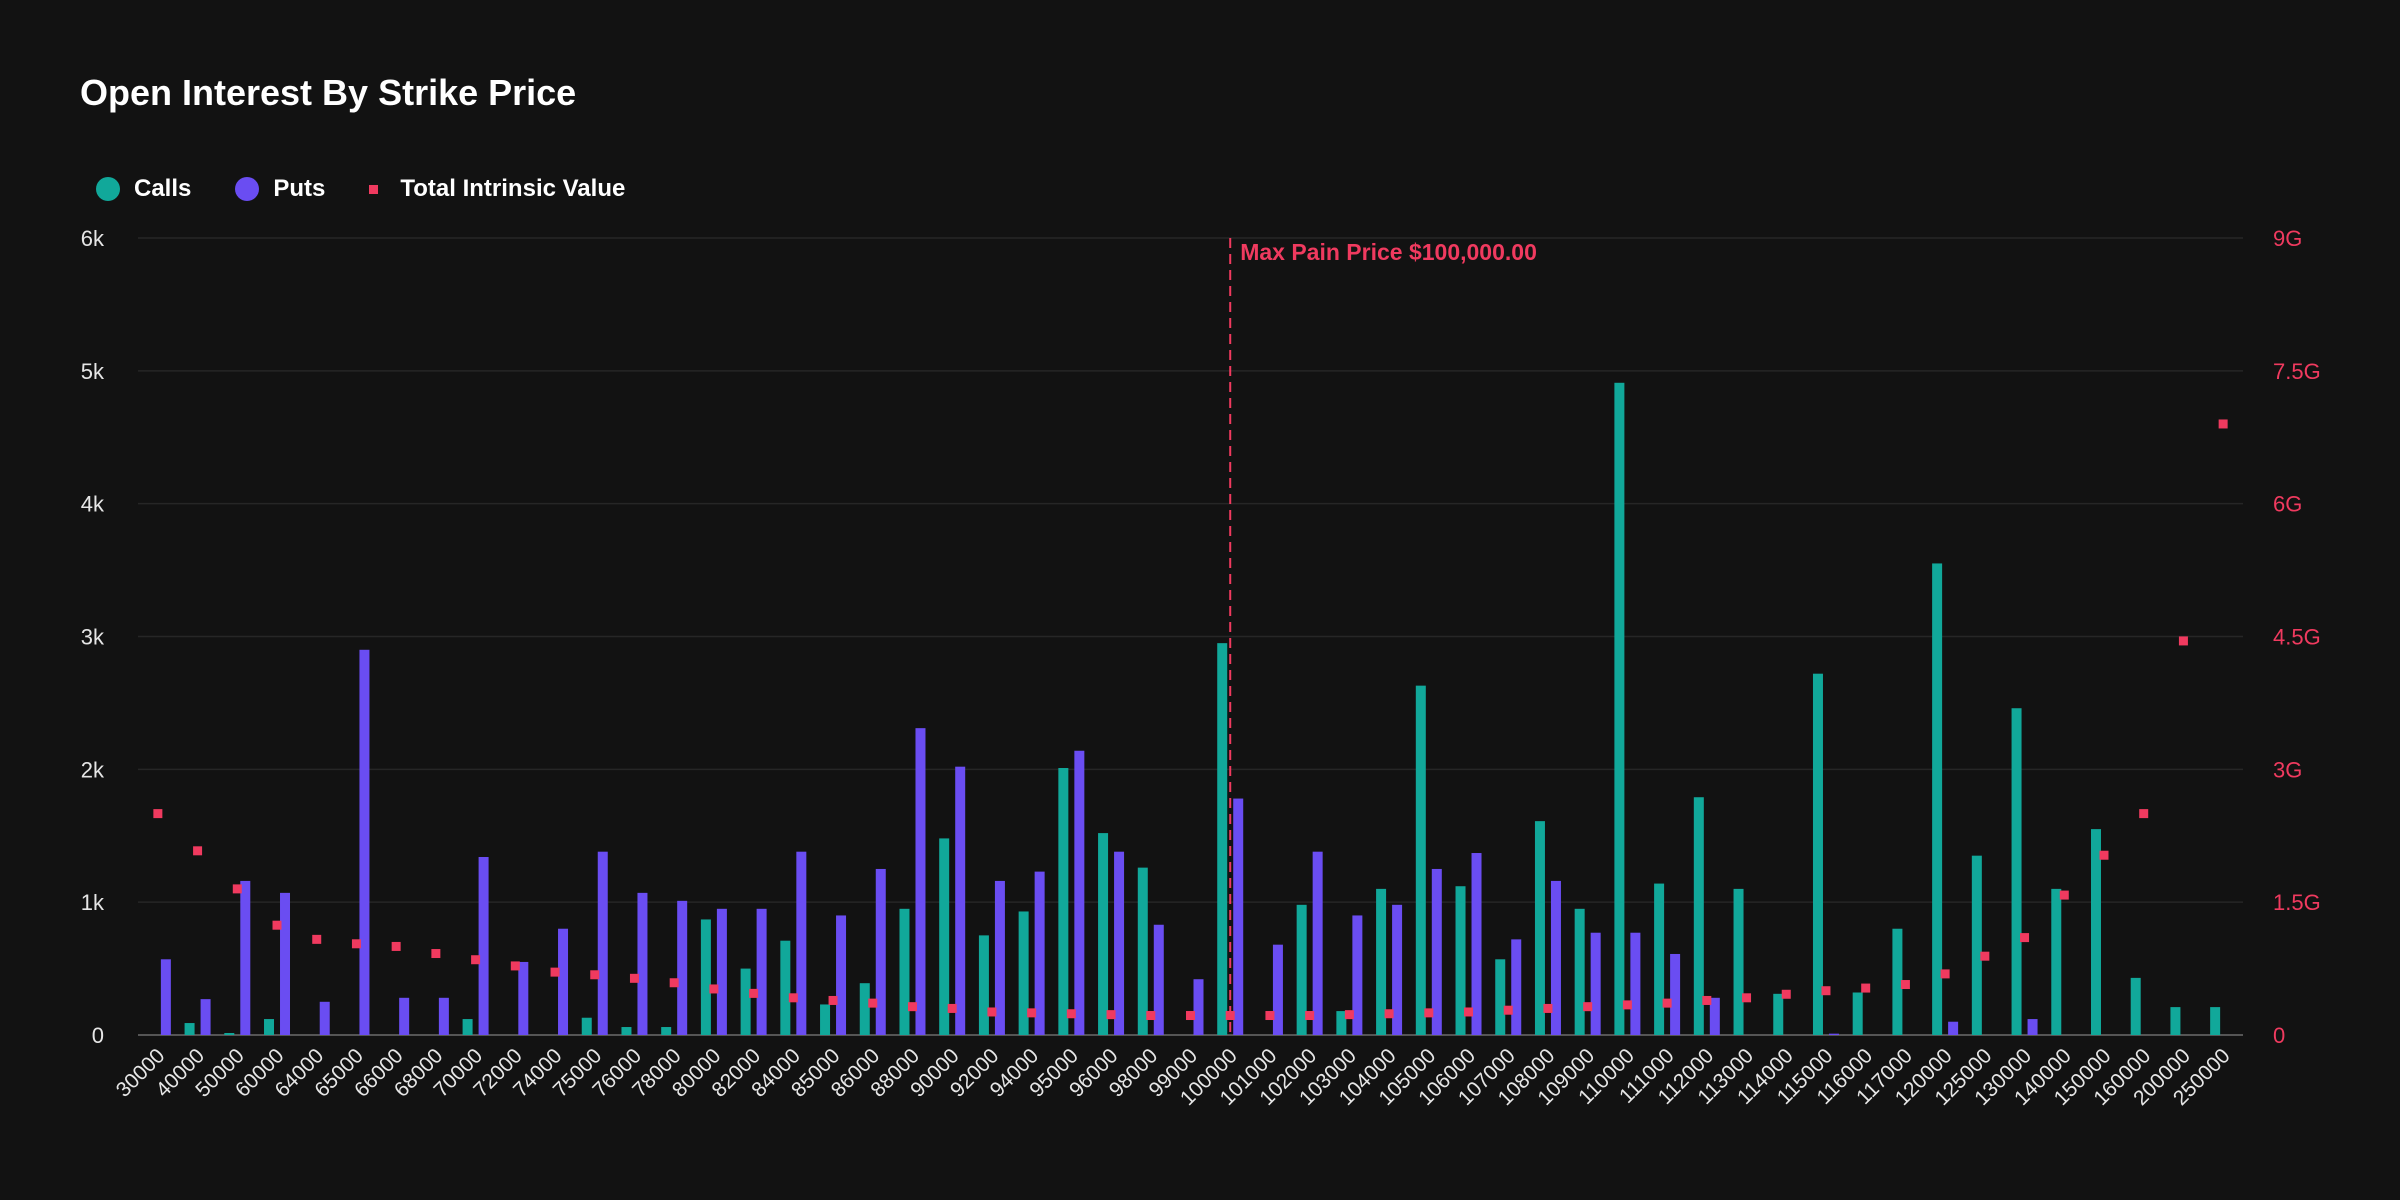  I want to click on y-left-tick-label: 3k, so click(93, 637).